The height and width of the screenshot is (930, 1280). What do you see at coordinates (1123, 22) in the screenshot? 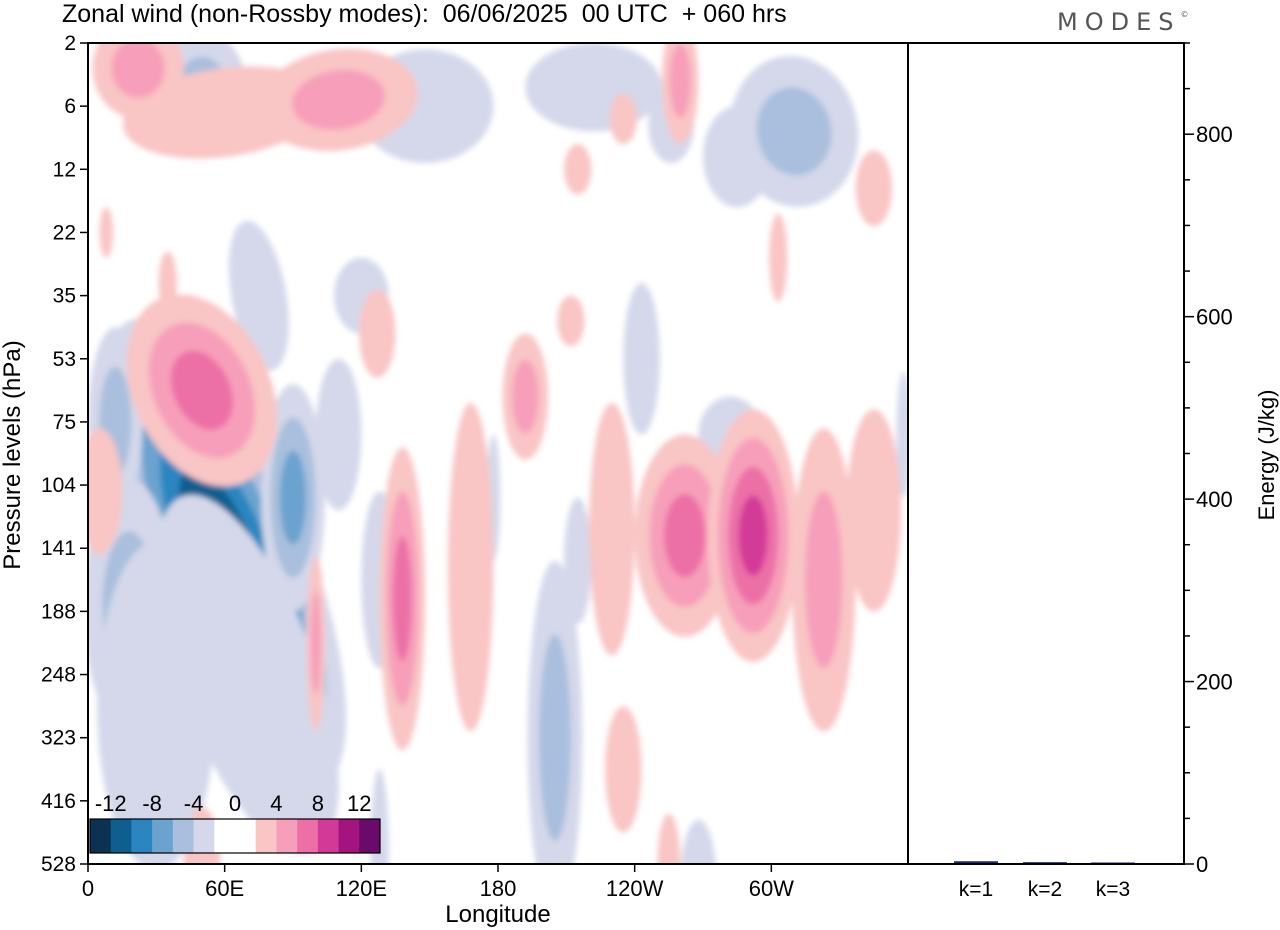
I see `modes-logo: MODES©` at bounding box center [1123, 22].